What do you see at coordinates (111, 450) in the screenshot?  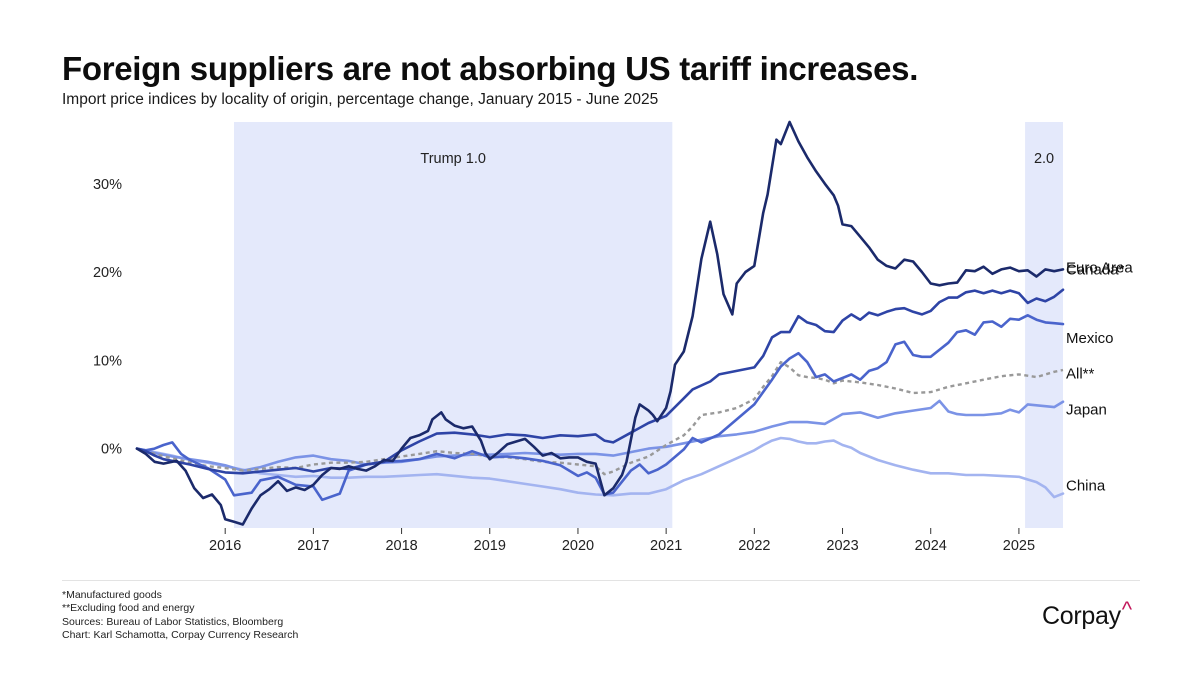 I see `y-tick-label: 0%` at bounding box center [111, 450].